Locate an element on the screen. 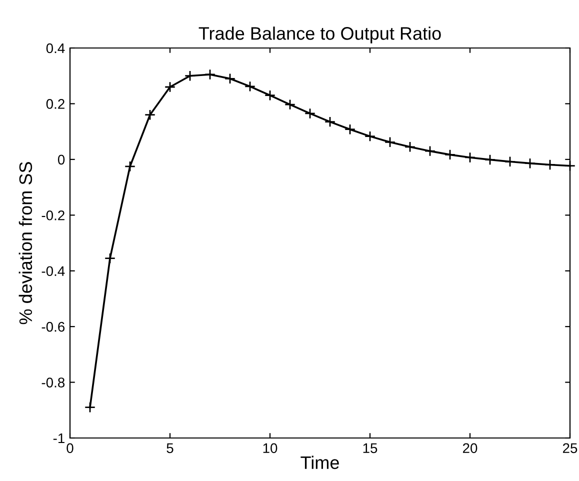  chart-title: Trade Balance to Output Ratio is located at coordinates (319, 35).